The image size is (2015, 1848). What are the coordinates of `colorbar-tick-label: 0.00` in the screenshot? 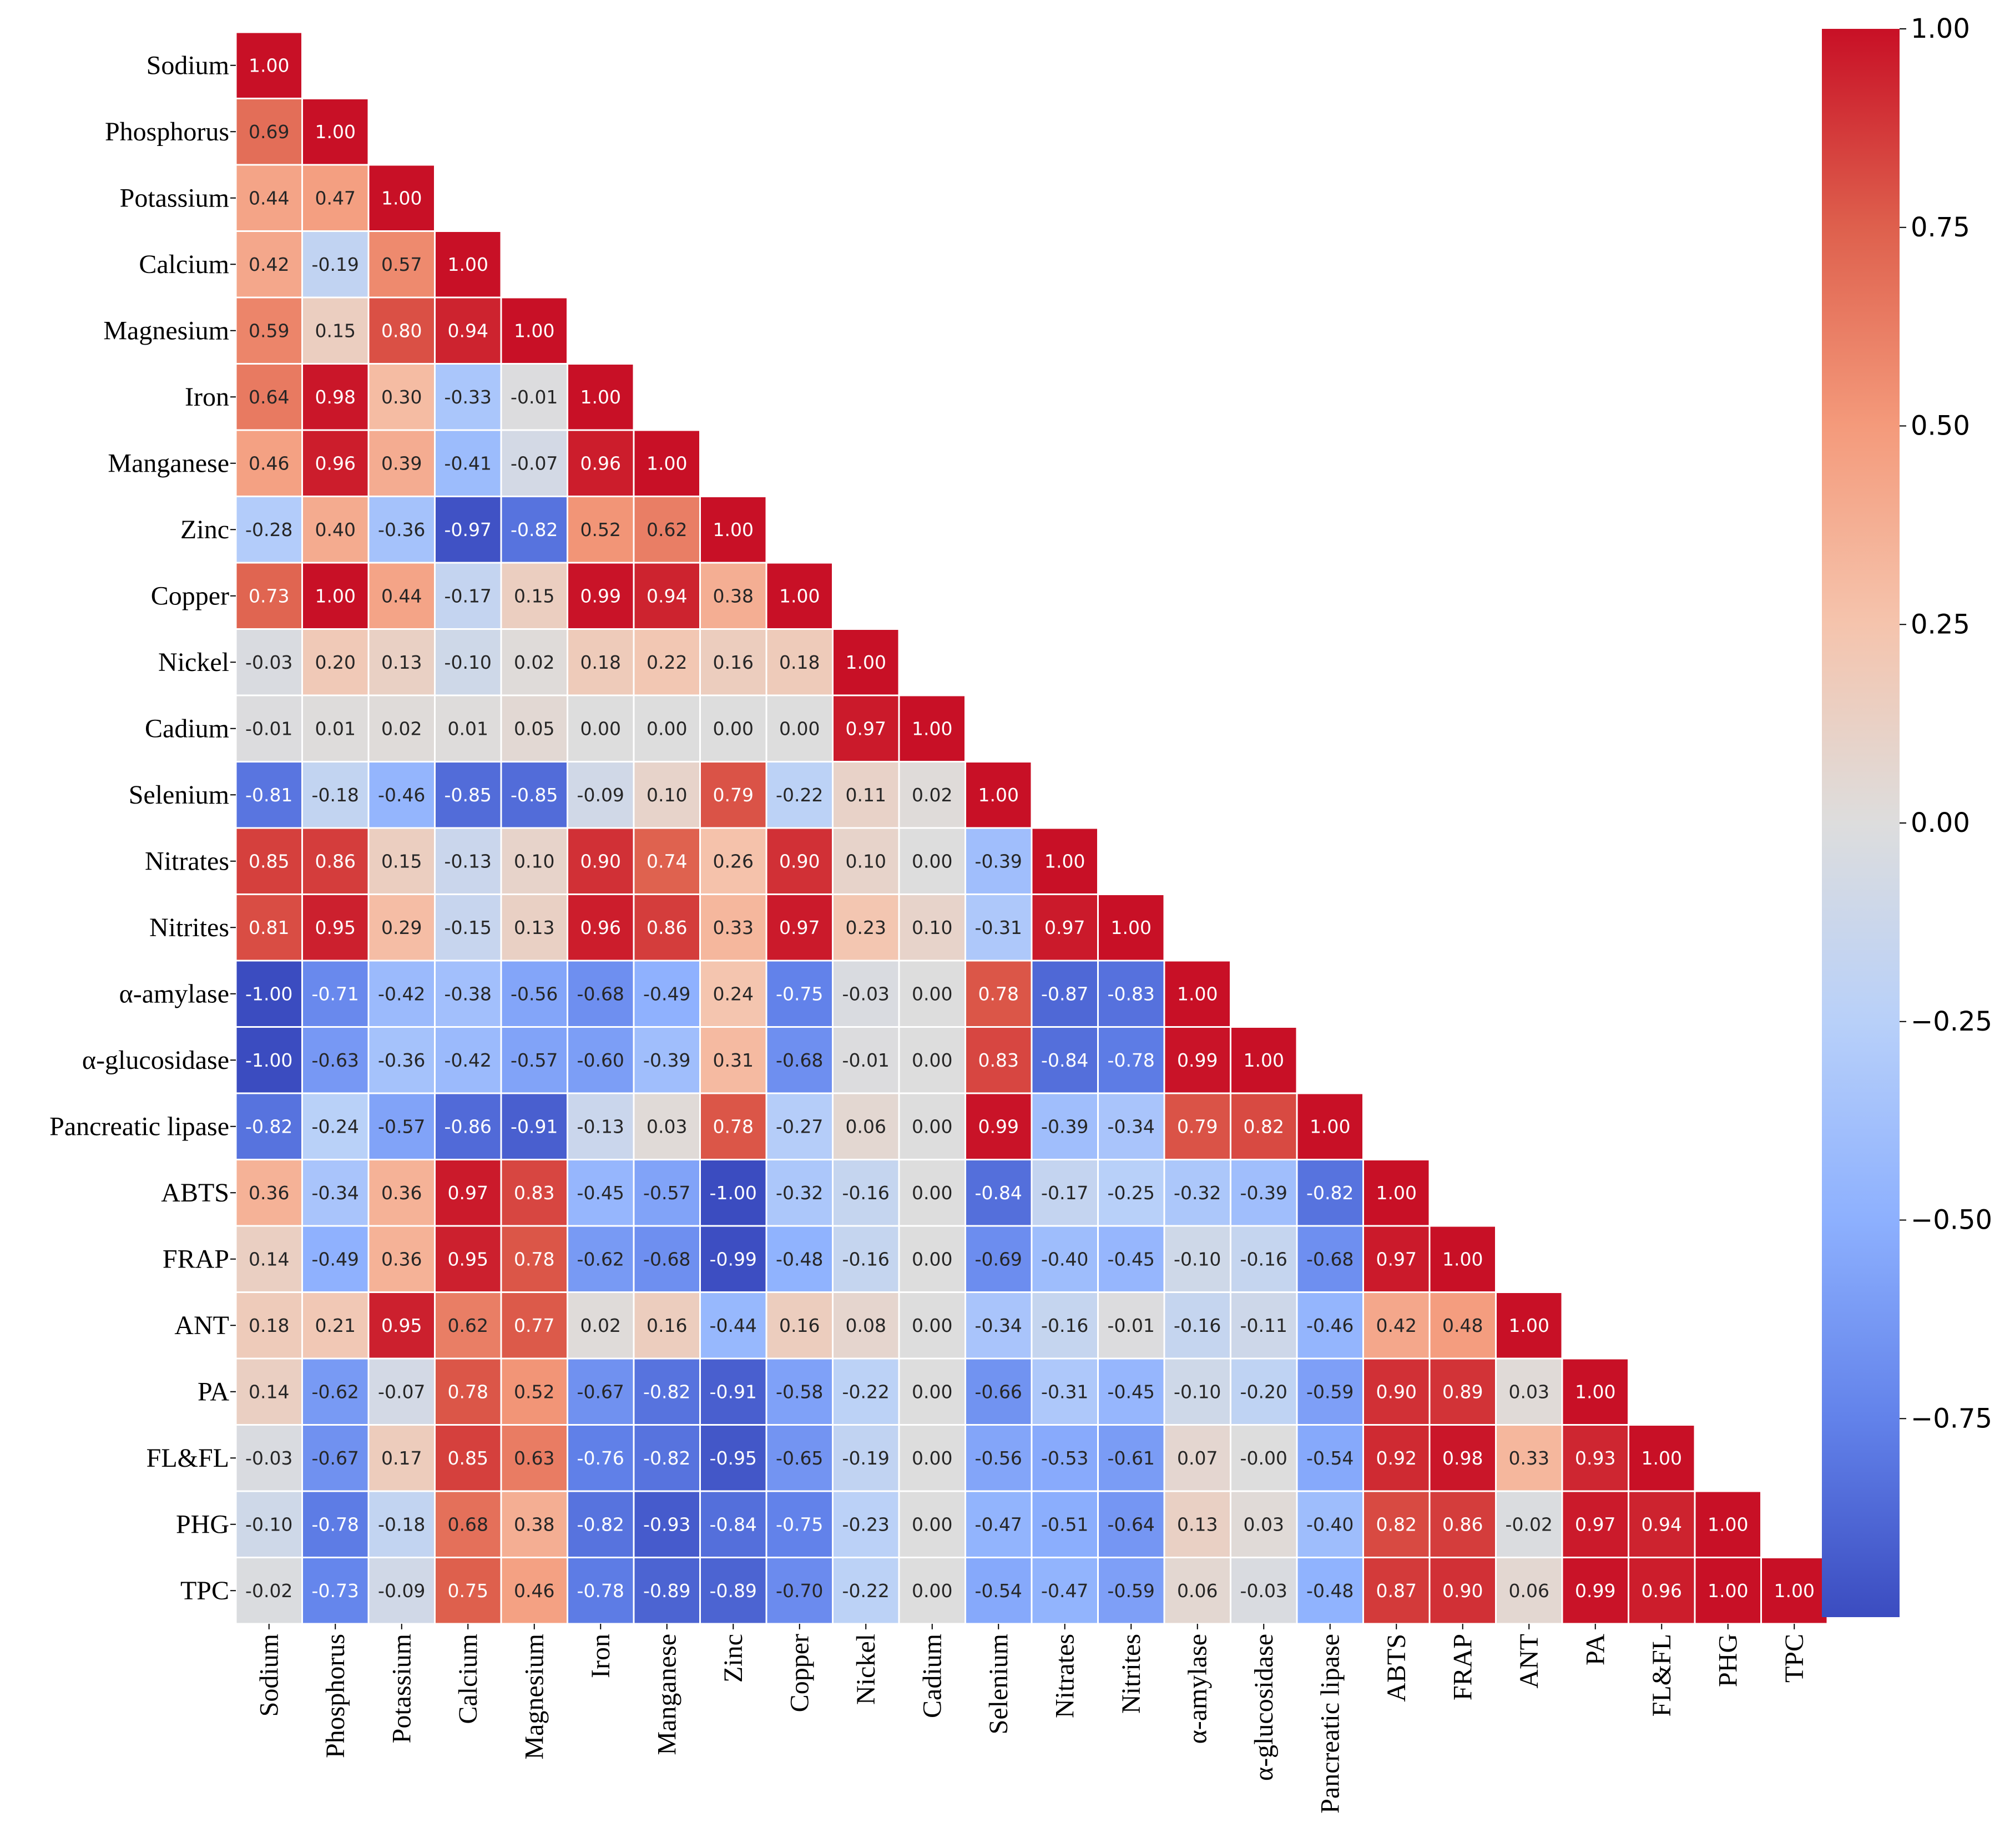 It's located at (1940, 823).